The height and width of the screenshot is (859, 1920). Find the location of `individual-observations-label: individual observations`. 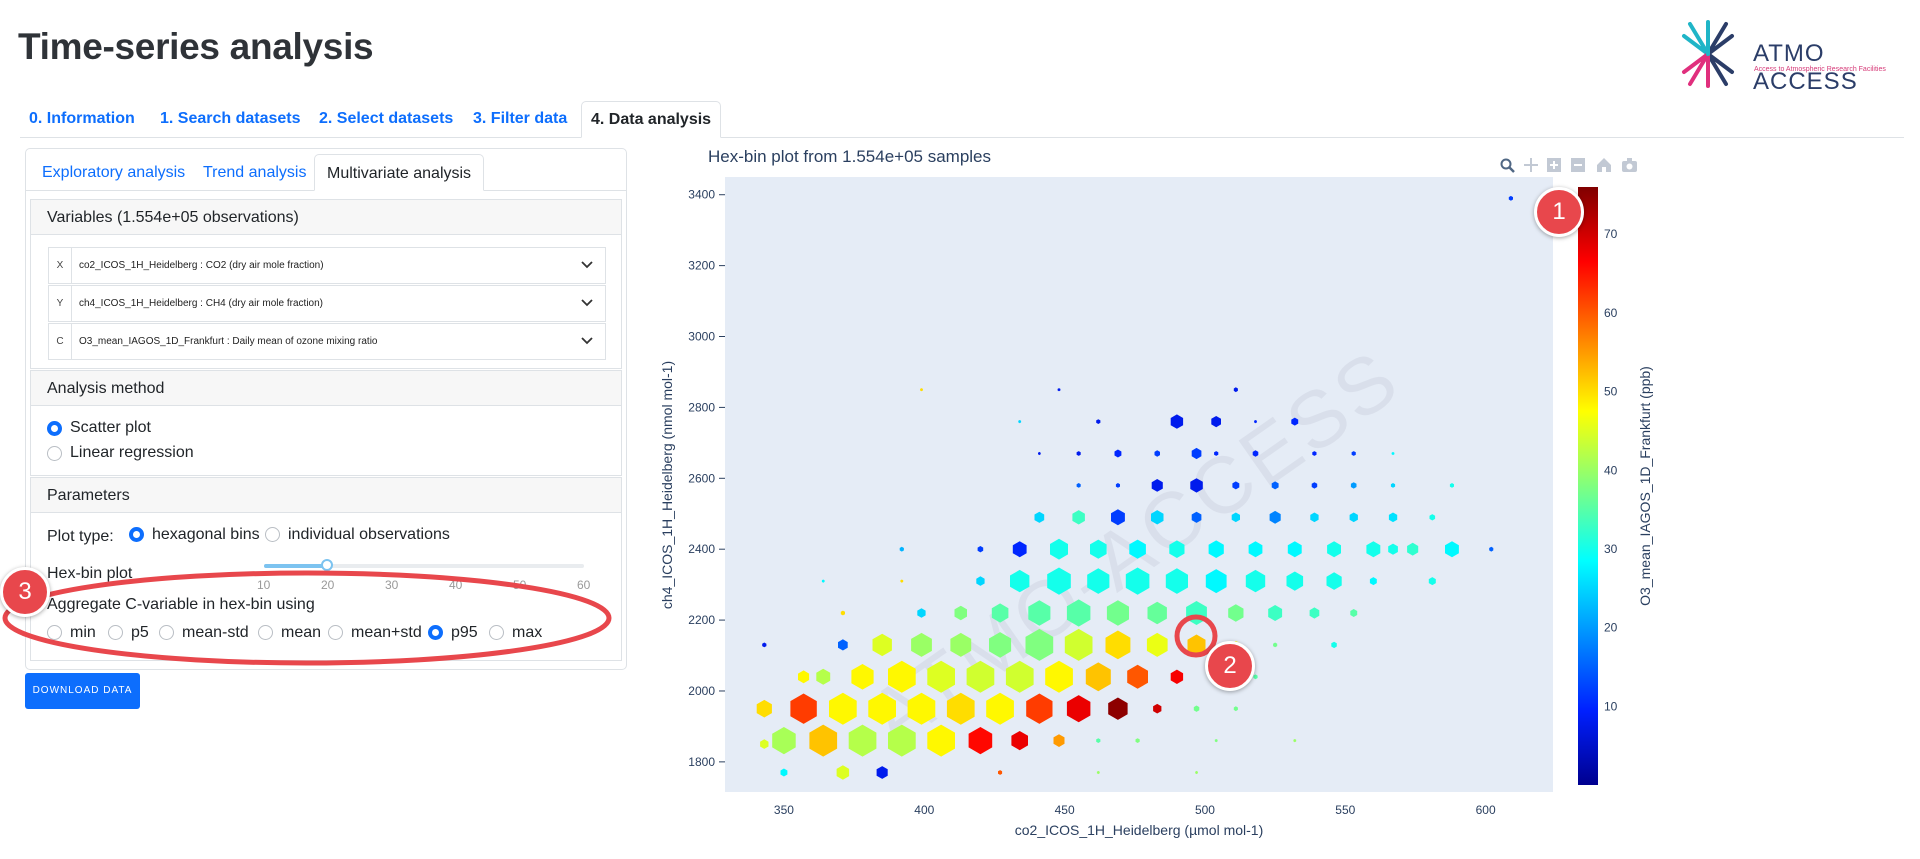

individual-observations-label: individual observations is located at coordinates (369, 534).